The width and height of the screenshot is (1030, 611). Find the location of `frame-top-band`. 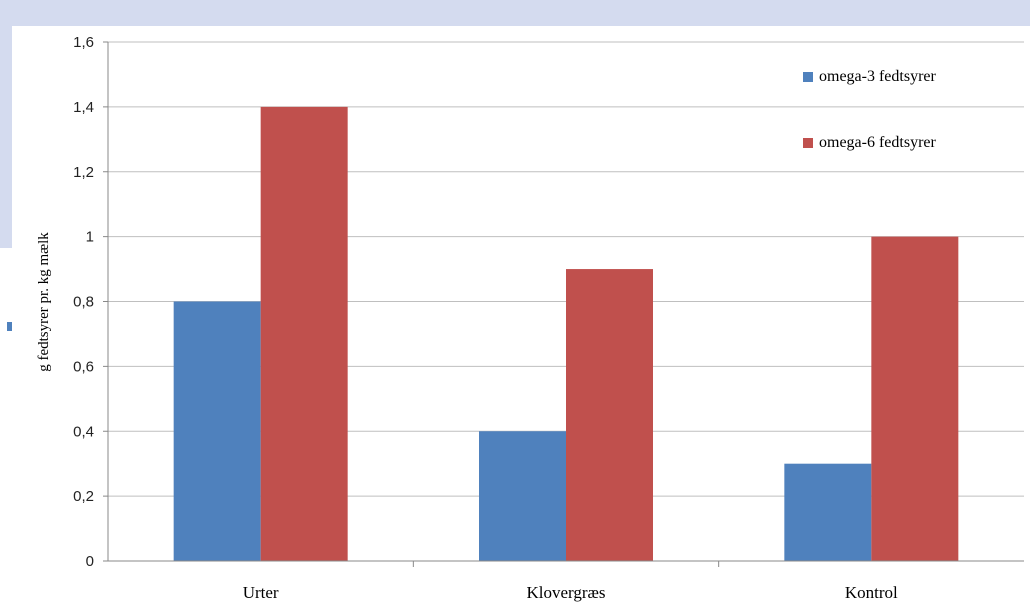

frame-top-band is located at coordinates (515, 13).